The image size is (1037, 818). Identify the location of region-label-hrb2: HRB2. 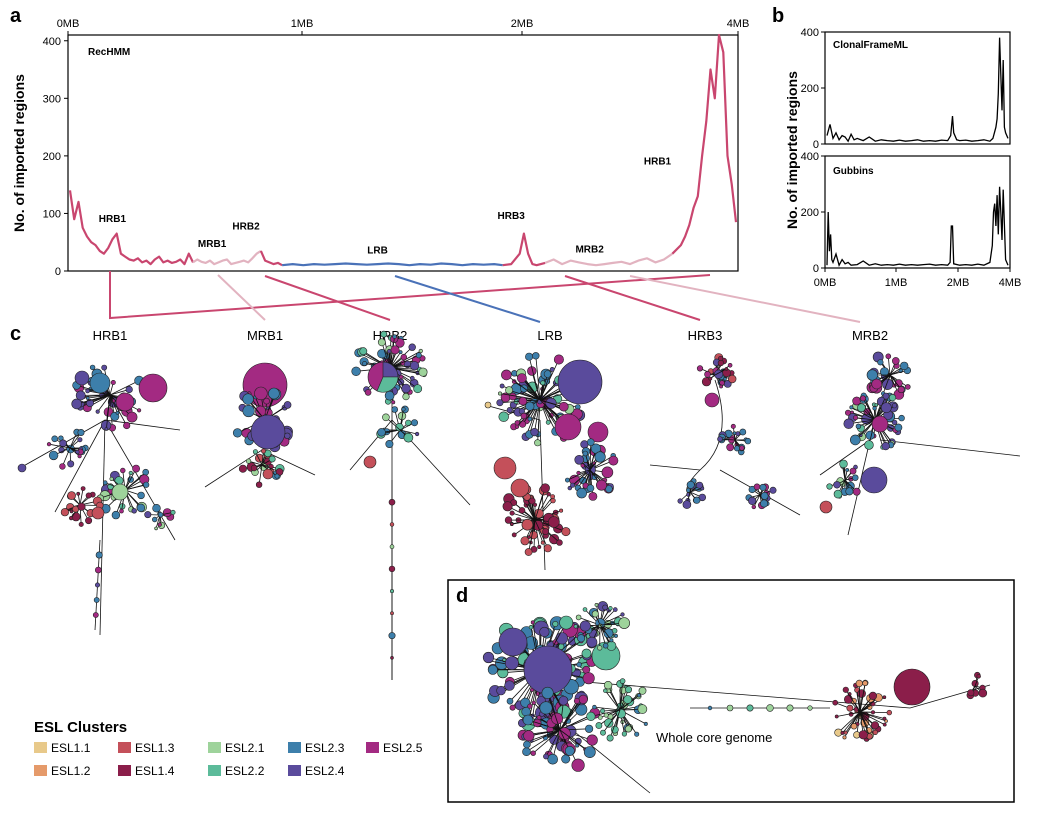
(246, 227).